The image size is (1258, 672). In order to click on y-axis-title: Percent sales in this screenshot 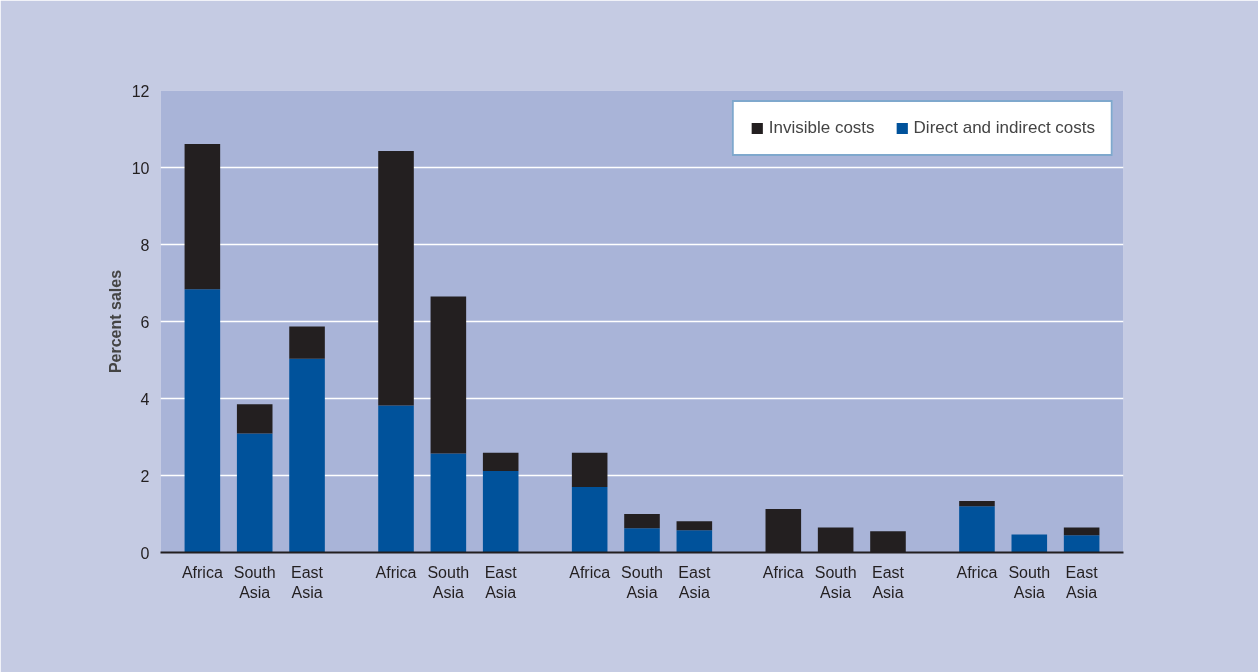, I will do `click(115, 321)`.